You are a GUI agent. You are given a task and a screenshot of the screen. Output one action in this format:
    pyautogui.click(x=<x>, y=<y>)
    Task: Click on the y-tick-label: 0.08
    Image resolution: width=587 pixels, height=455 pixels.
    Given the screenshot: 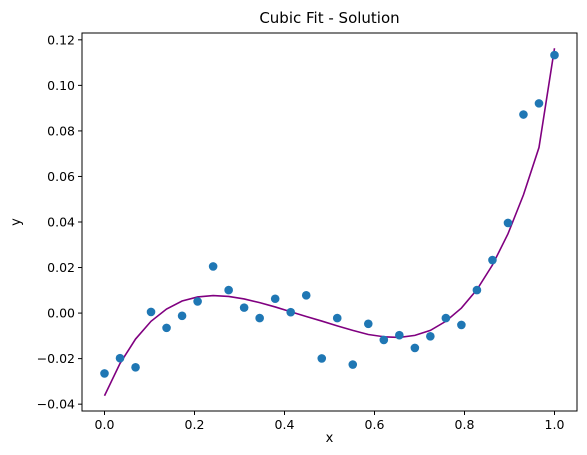 What is the action you would take?
    pyautogui.click(x=61, y=130)
    